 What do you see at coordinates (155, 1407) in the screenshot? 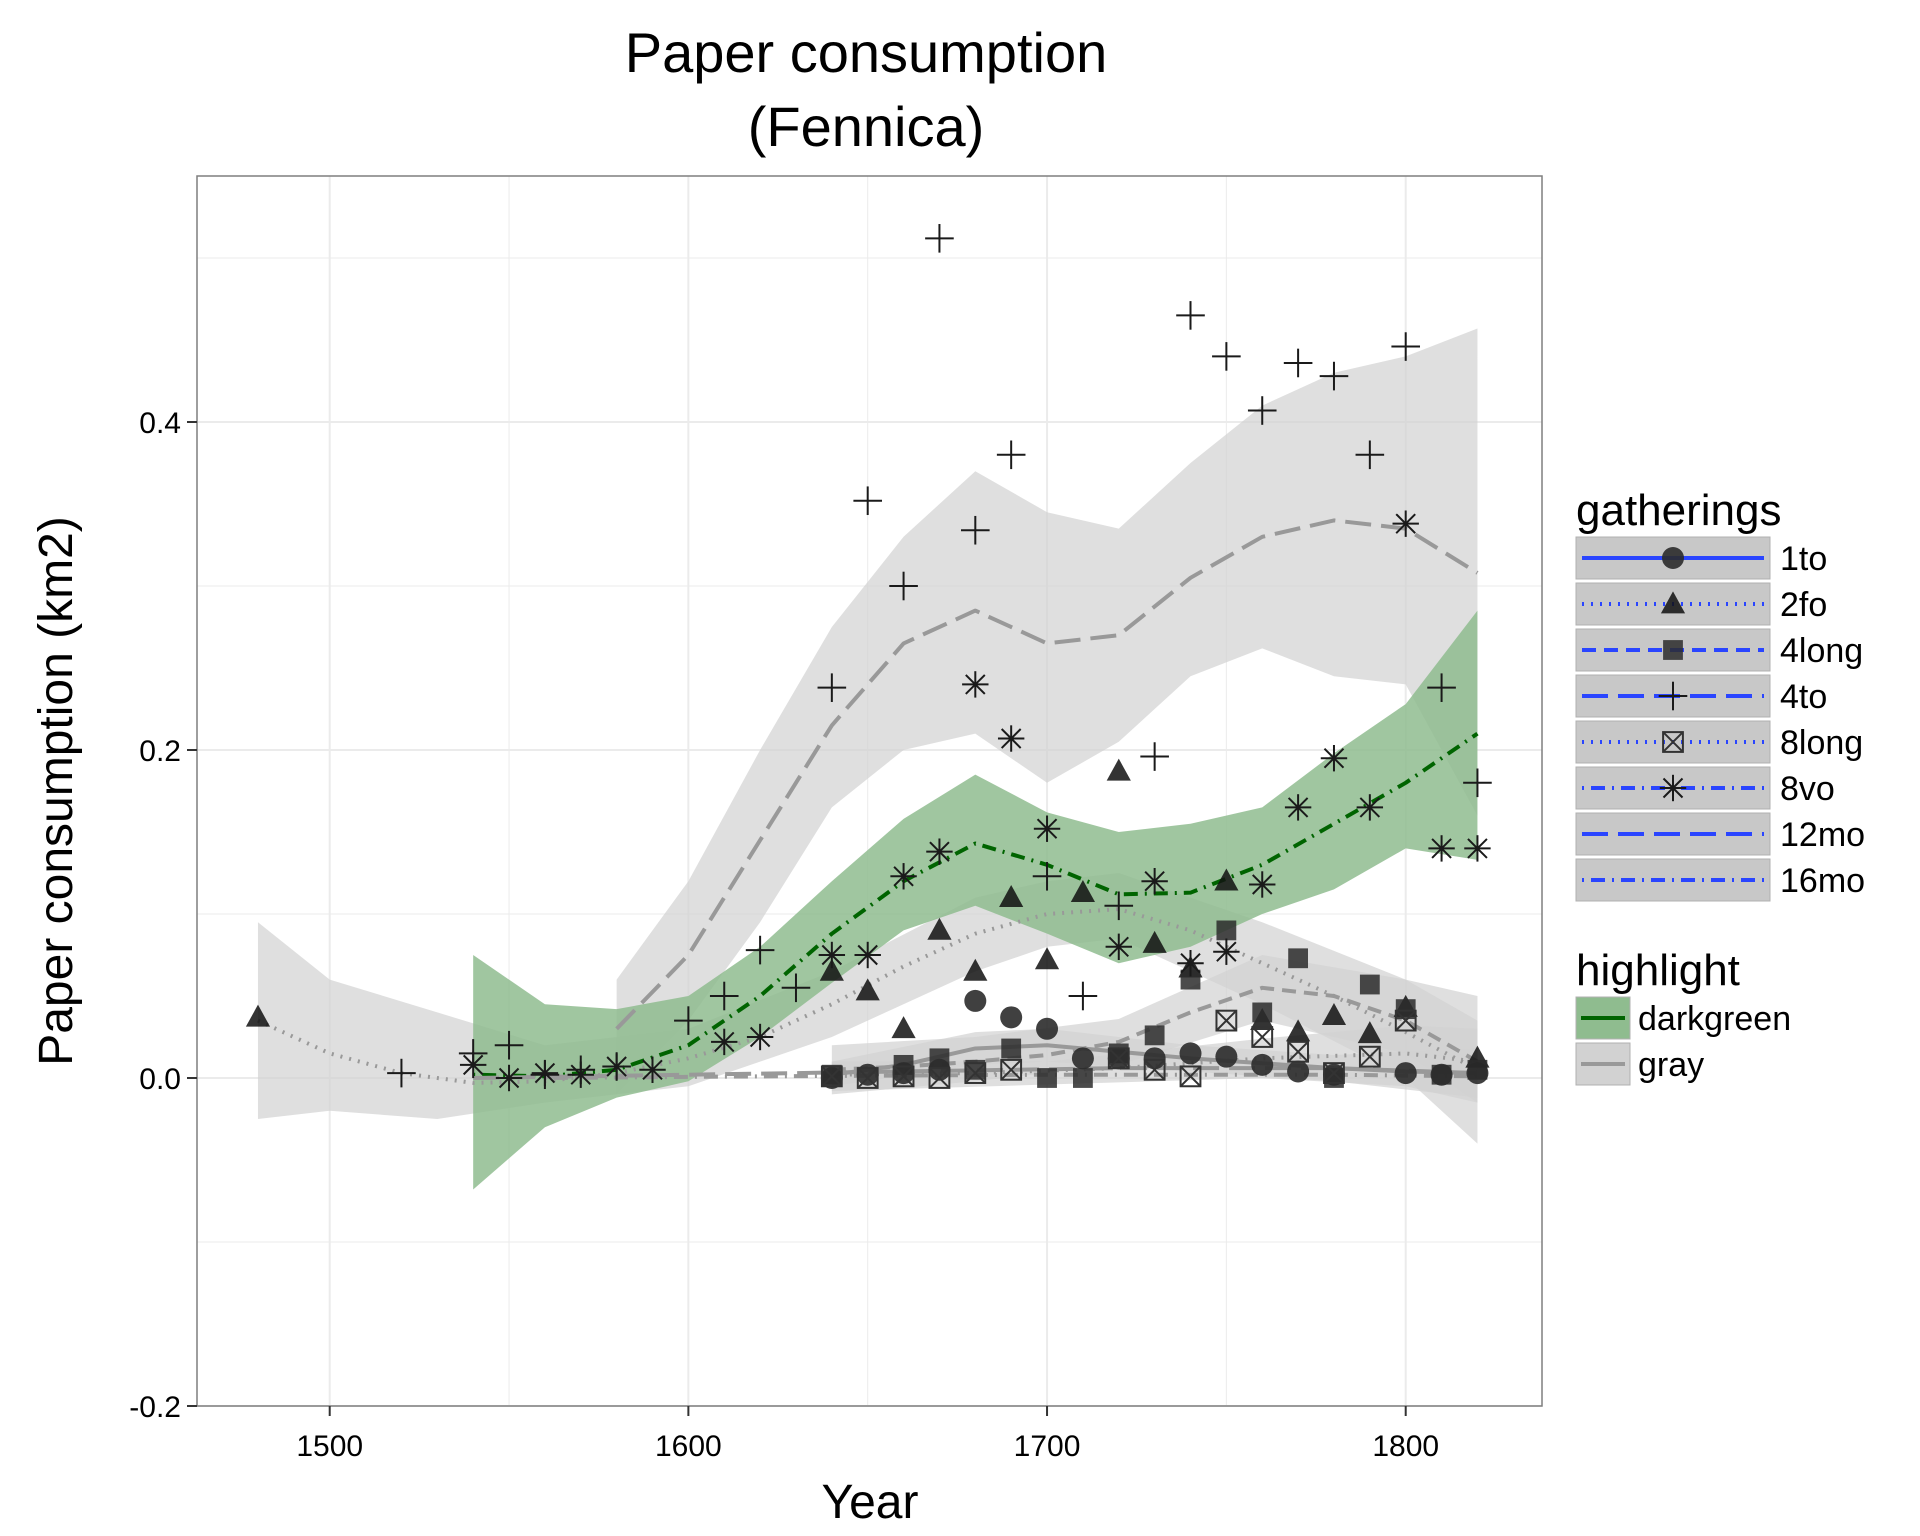
I see `y-tick-label: -0.2` at bounding box center [155, 1407].